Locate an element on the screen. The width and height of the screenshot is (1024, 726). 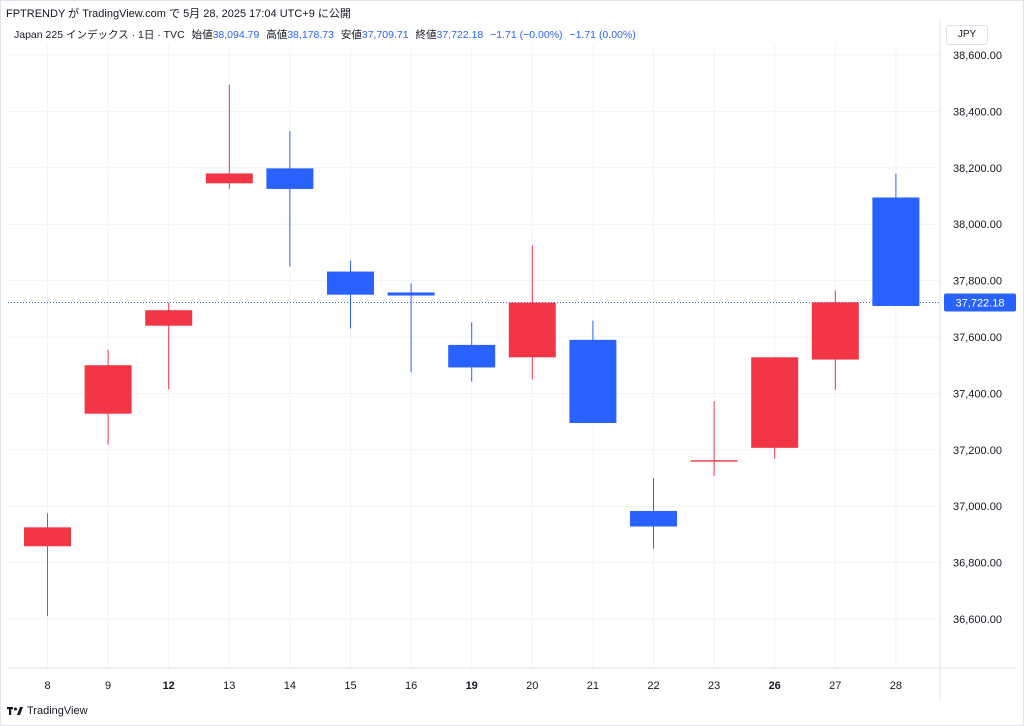
legend-change-percent: −1.71 (0.00%) is located at coordinates (602, 35).